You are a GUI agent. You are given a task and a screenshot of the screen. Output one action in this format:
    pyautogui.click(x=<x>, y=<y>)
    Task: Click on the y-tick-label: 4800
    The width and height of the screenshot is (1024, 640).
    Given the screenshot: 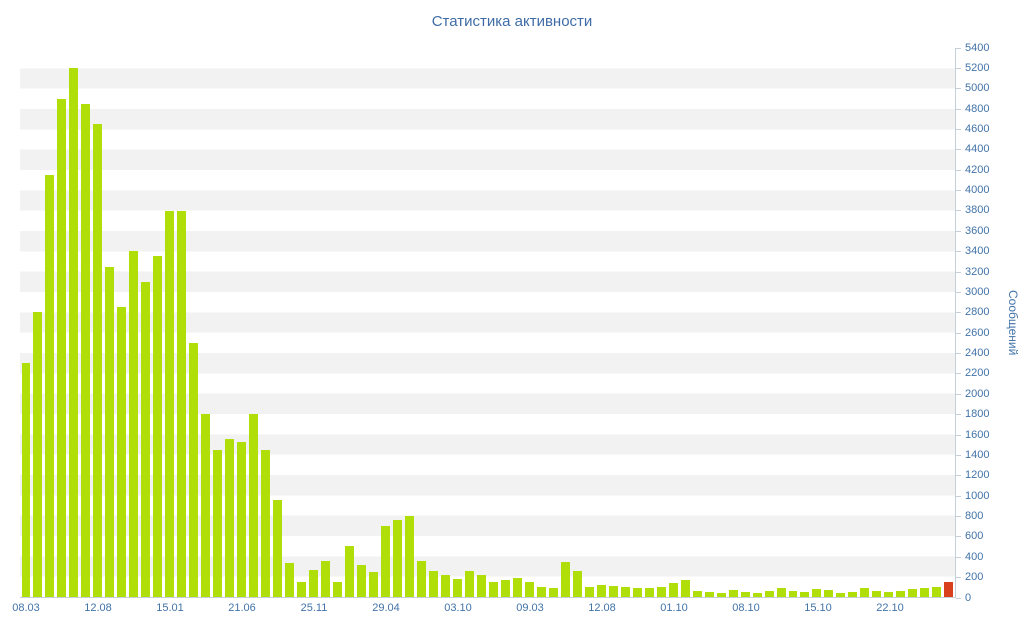 What is the action you would take?
    pyautogui.click(x=977, y=108)
    